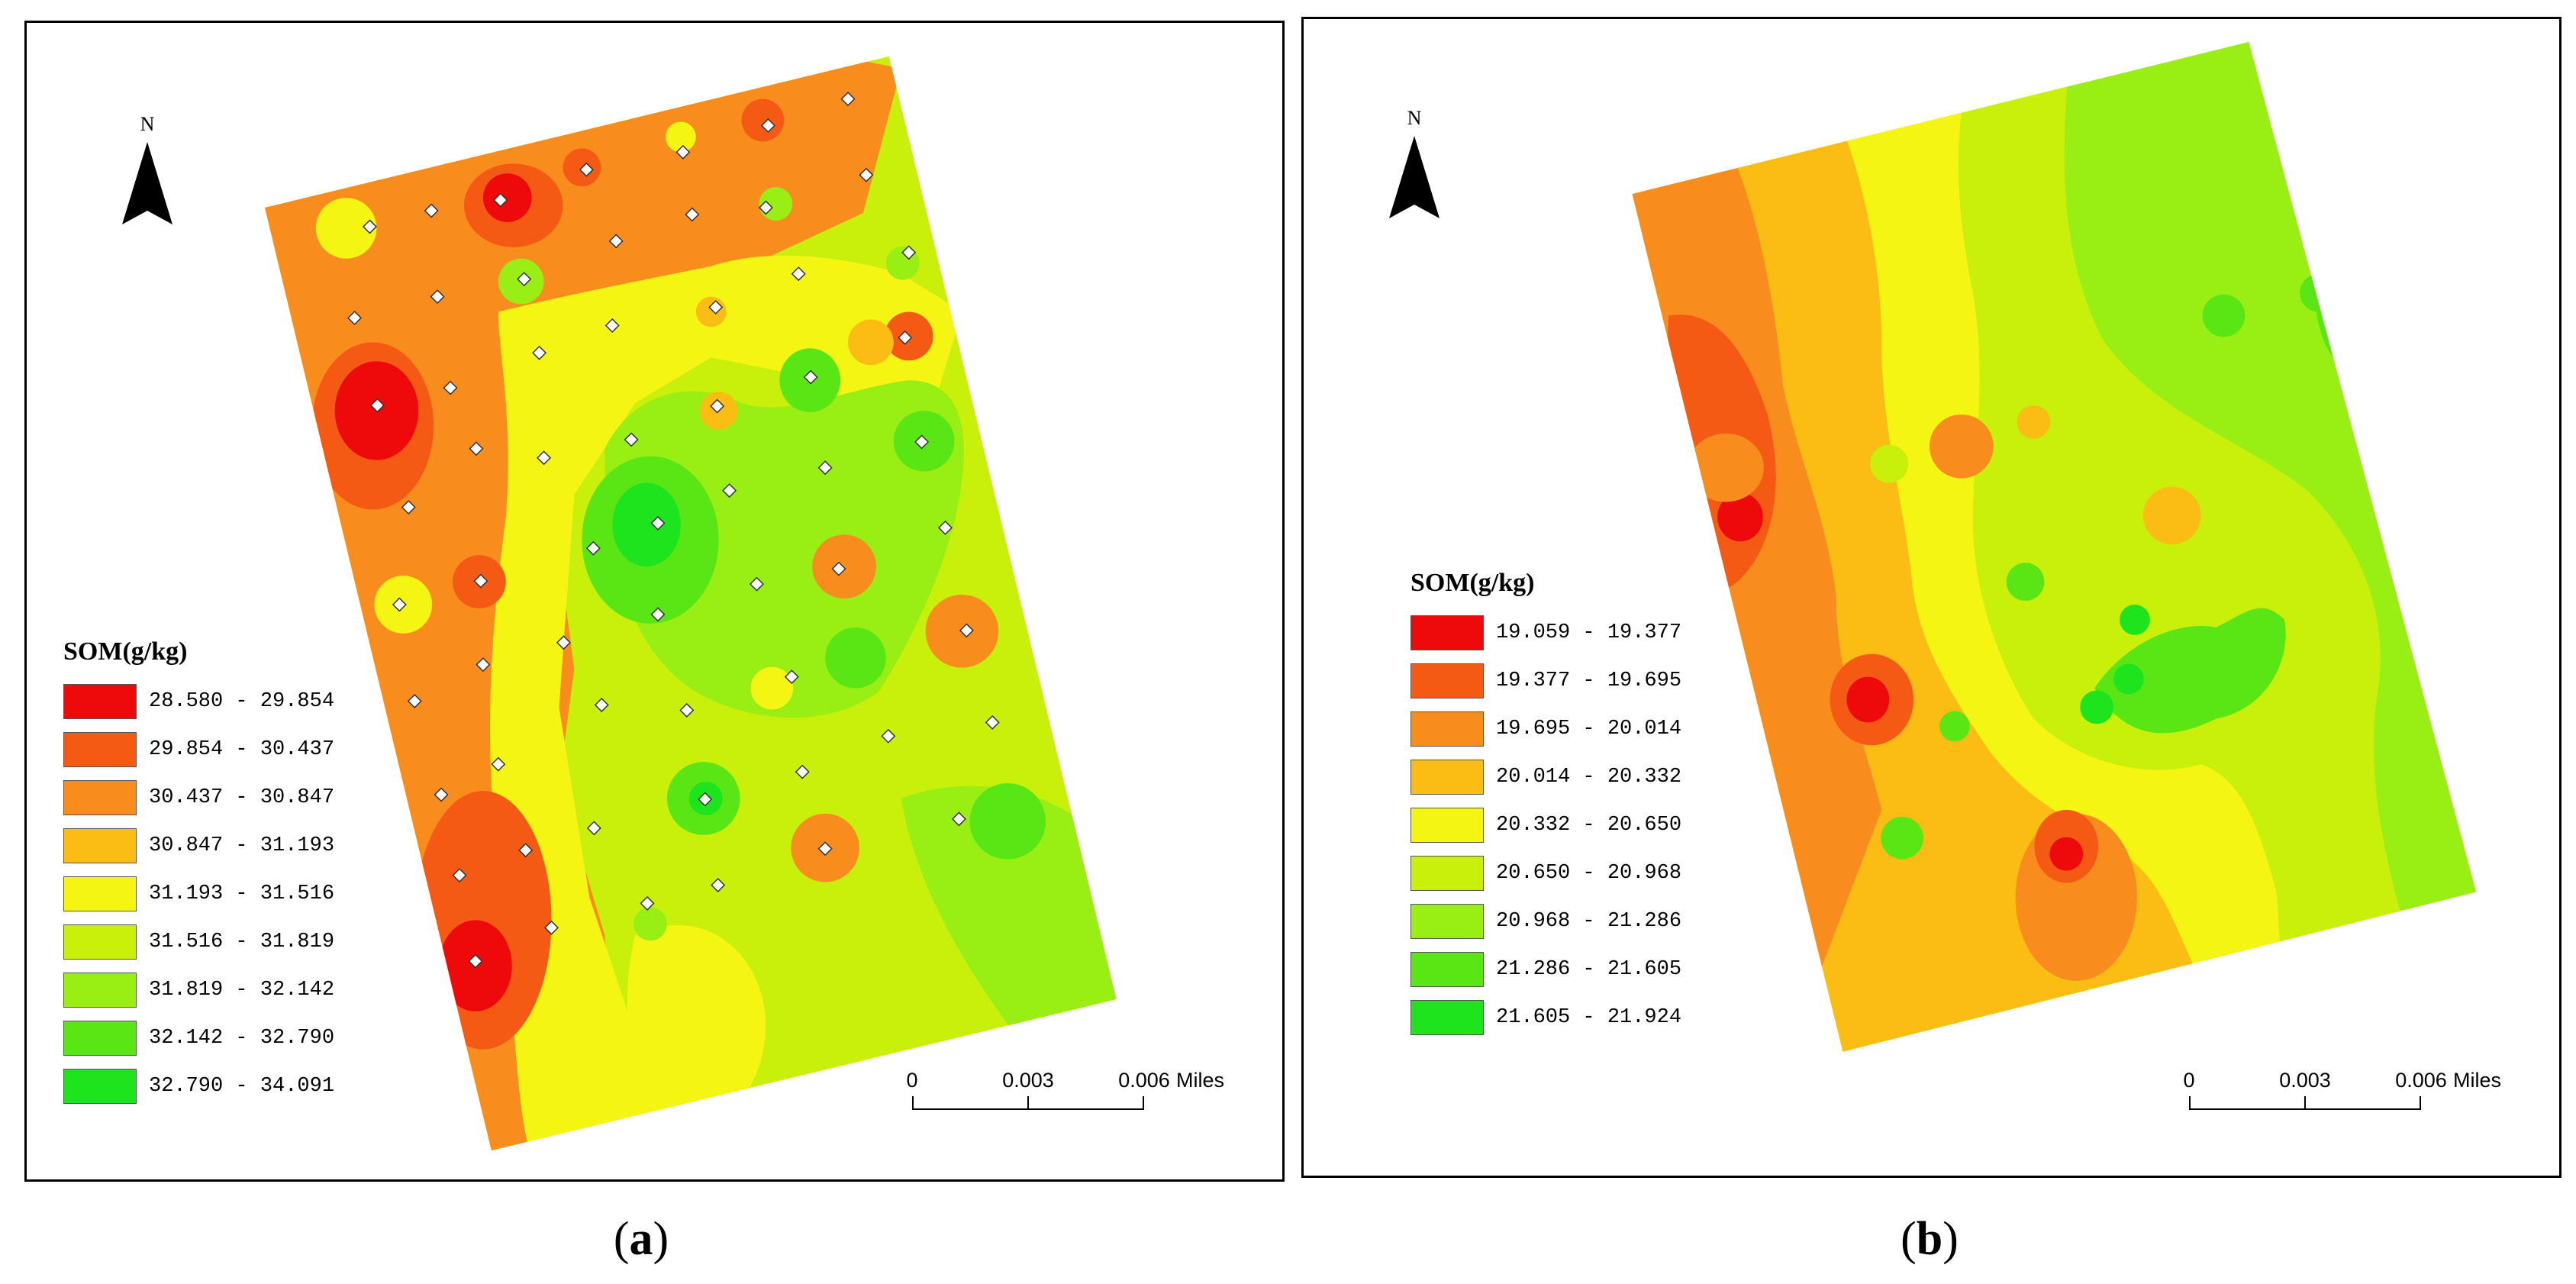 The height and width of the screenshot is (1284, 2576). What do you see at coordinates (2478, 1081) in the screenshot?
I see `scale-units: Miles` at bounding box center [2478, 1081].